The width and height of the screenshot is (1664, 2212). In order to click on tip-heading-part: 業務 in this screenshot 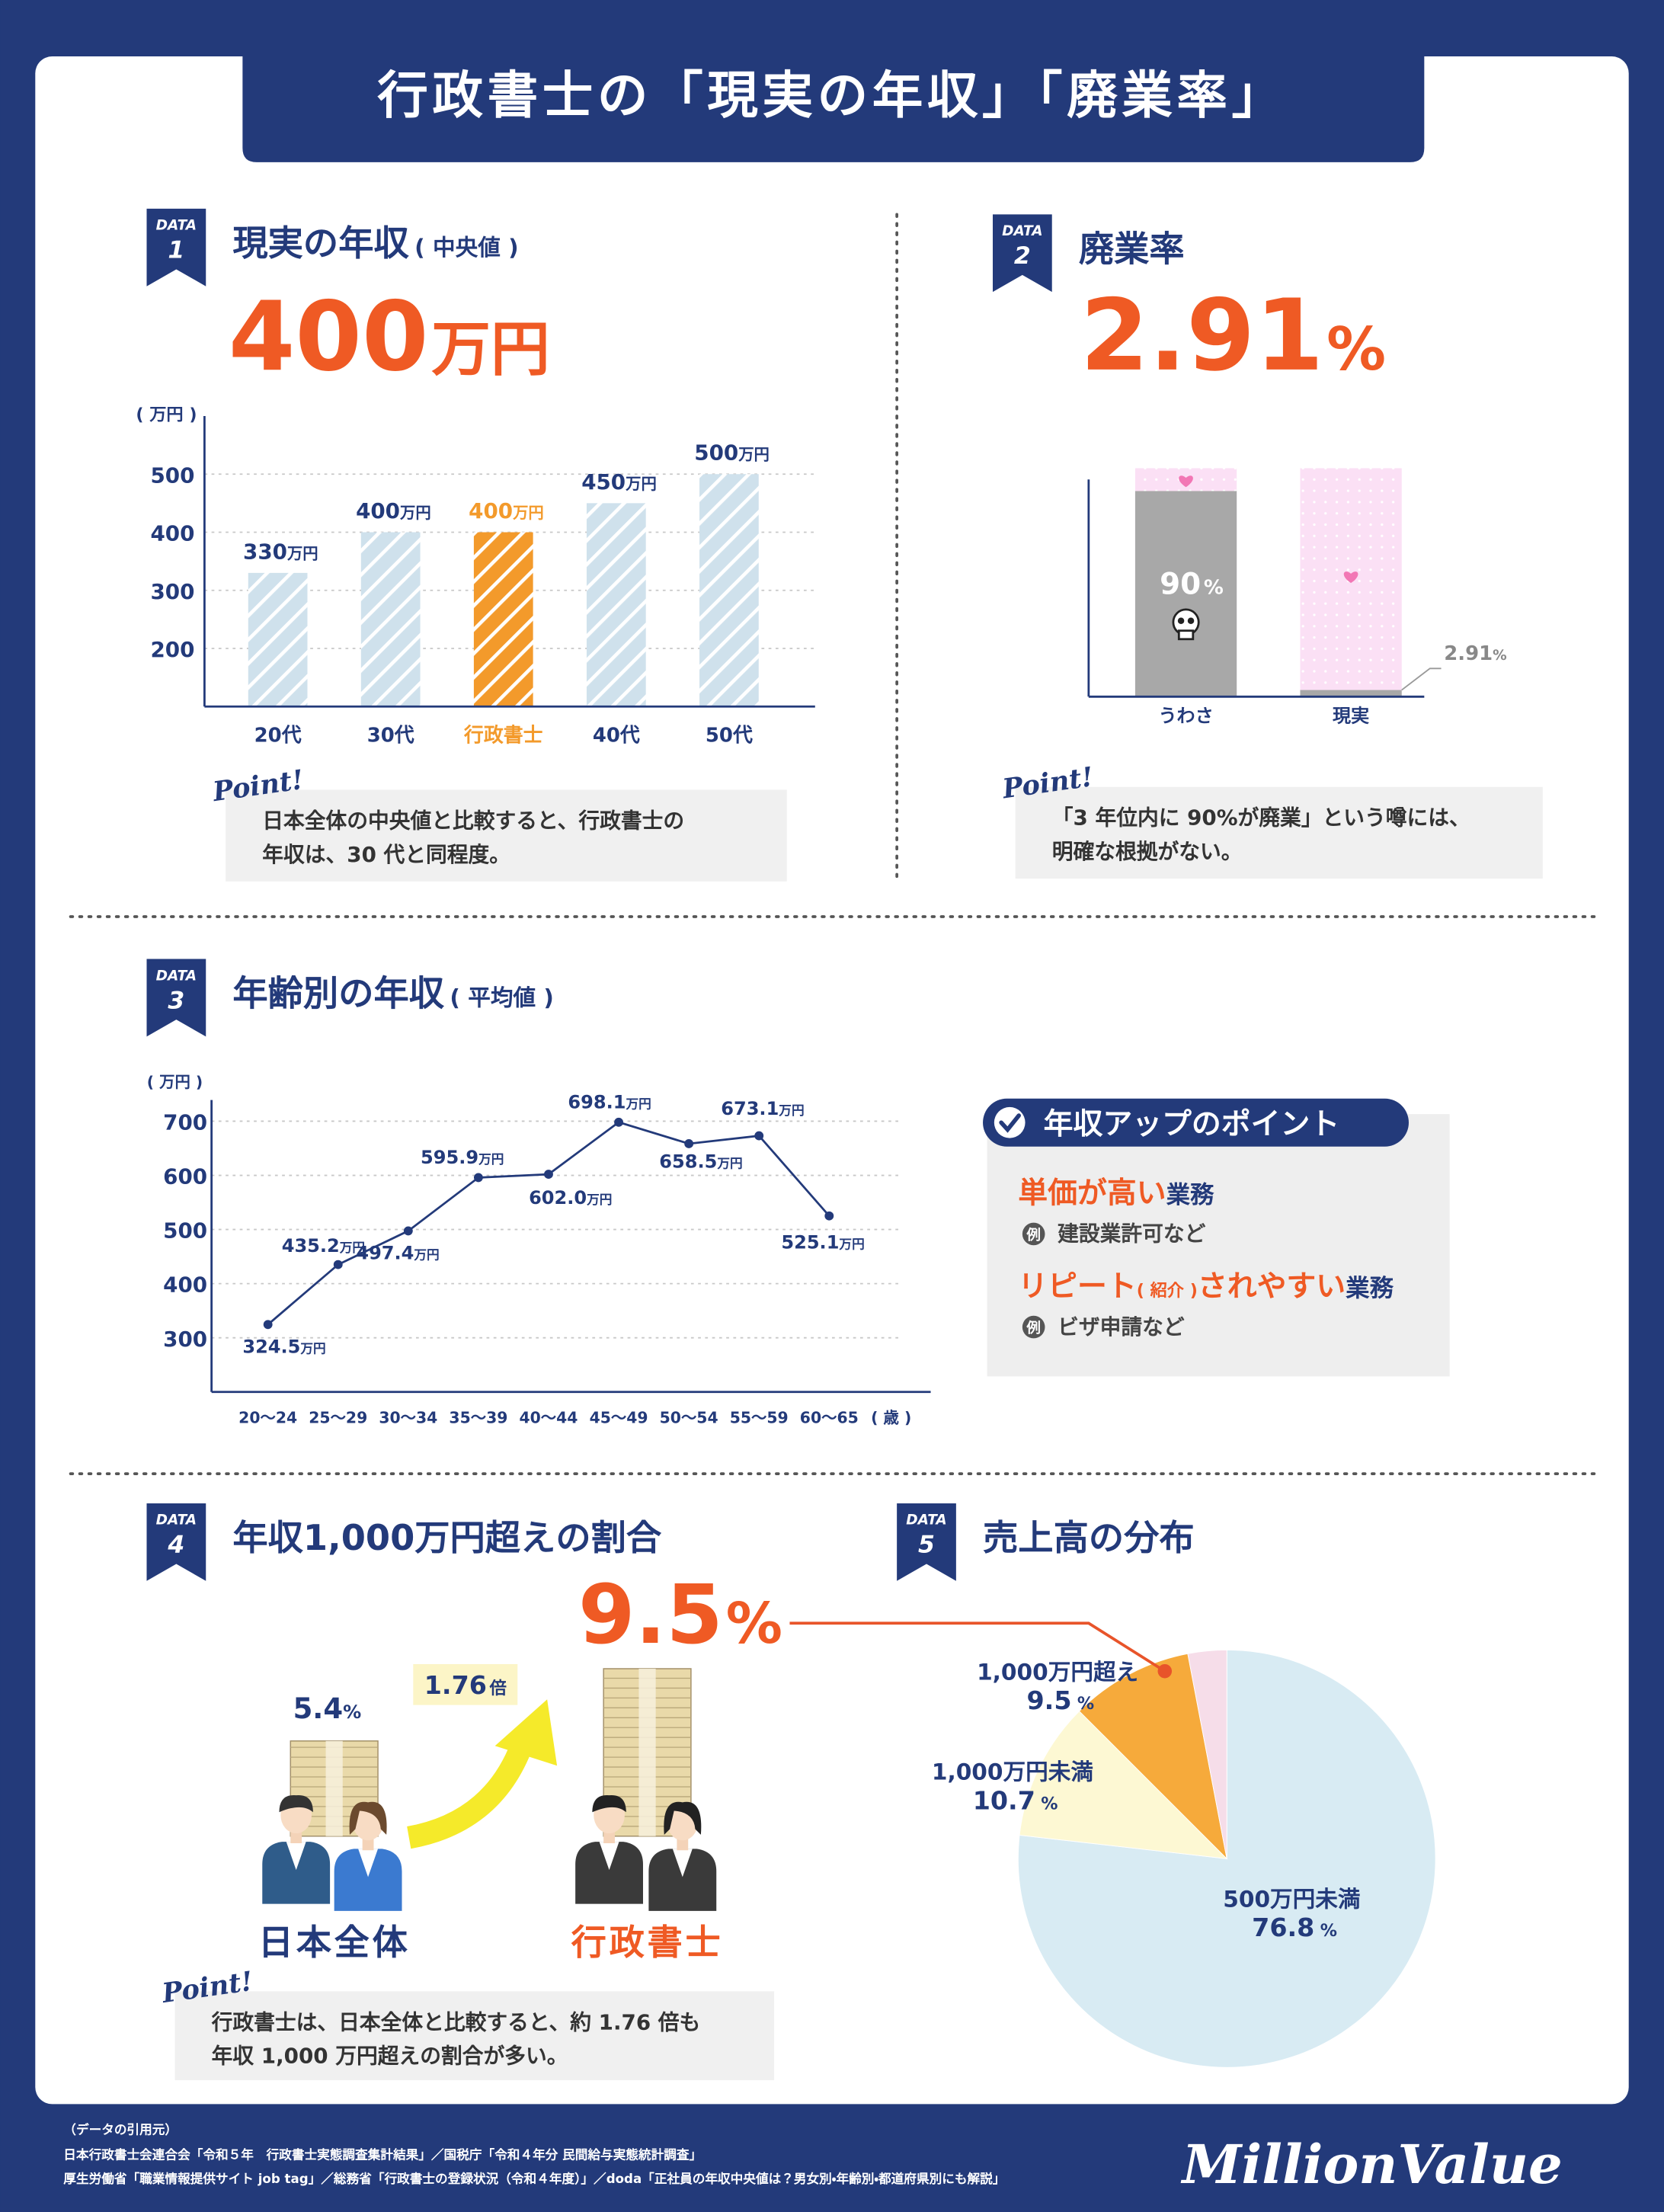, I will do `click(1370, 1288)`.